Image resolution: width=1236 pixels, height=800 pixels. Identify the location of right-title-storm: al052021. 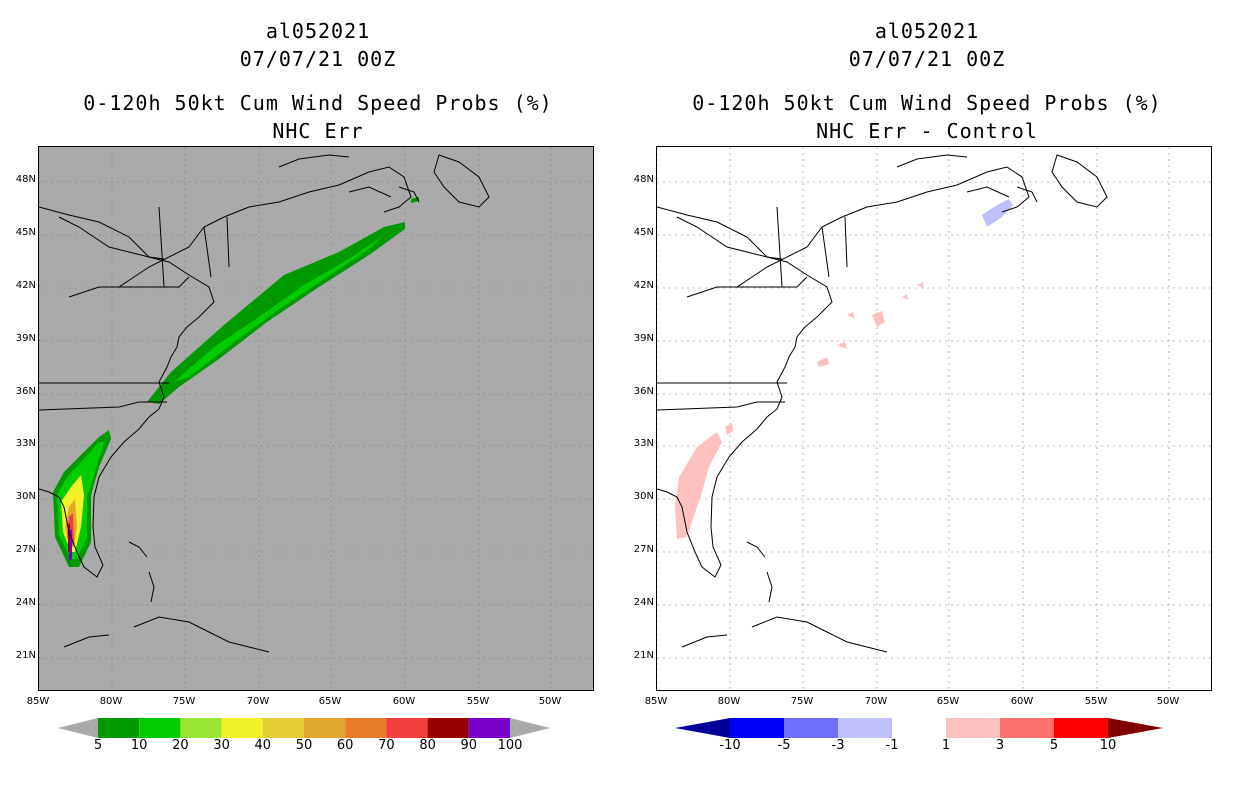
(927, 31).